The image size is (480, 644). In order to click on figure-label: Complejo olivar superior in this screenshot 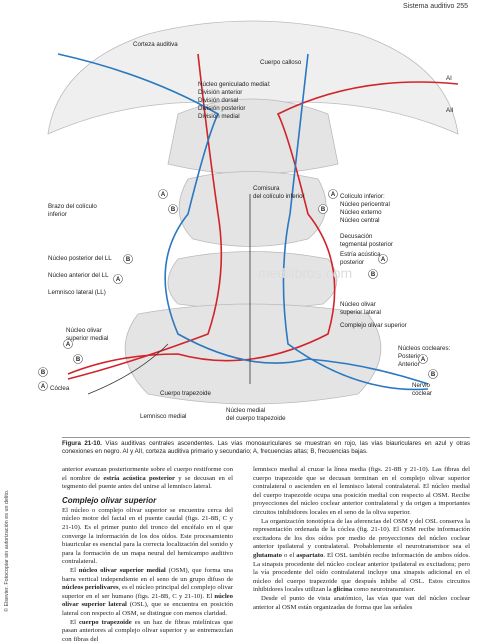, I will do `click(373, 325)`.